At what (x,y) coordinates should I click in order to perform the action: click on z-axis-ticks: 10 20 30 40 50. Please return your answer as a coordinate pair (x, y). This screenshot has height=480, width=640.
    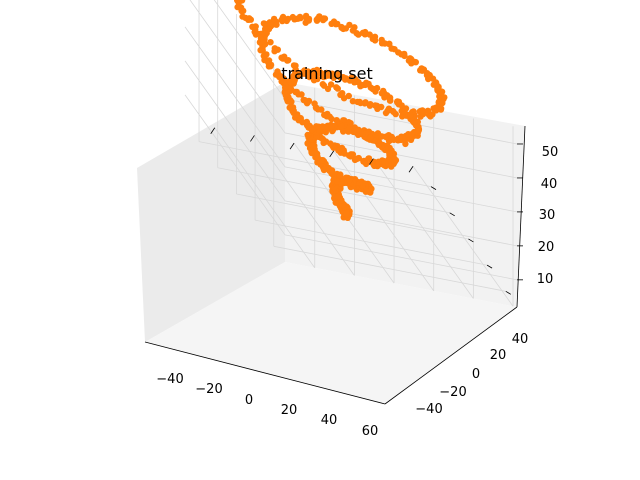
    Looking at the image, I should click on (538, 215).